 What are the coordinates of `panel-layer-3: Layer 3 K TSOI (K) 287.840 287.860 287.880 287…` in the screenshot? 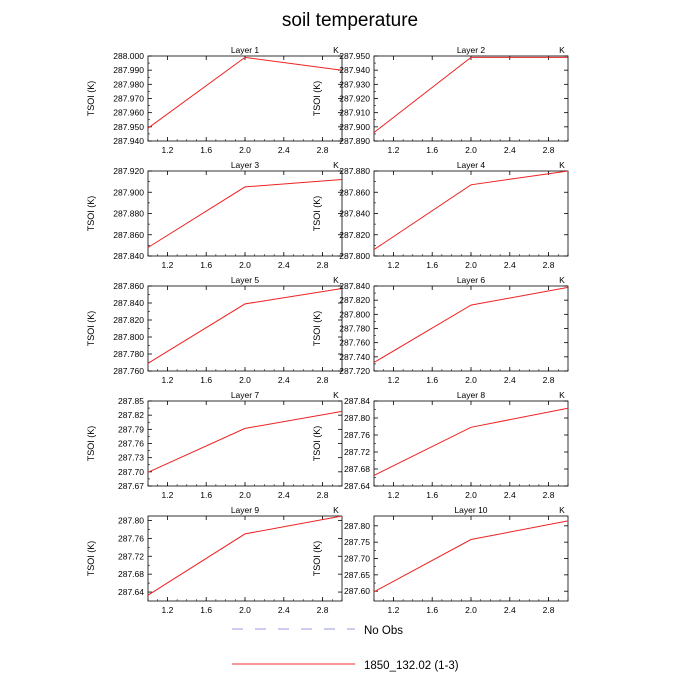 It's located at (214, 215).